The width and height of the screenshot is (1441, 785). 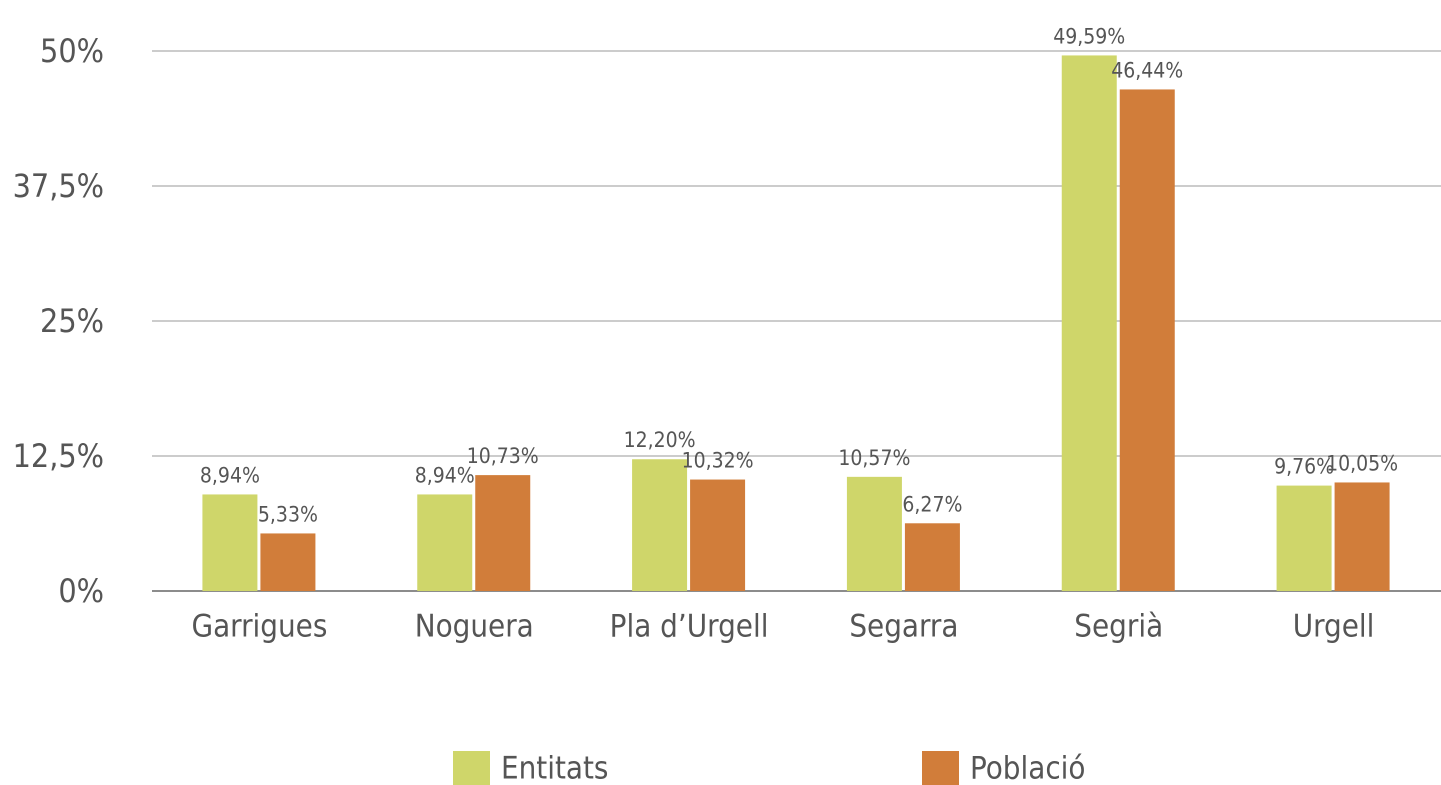 I want to click on y-tick-label: 12,5%, so click(x=58, y=456).